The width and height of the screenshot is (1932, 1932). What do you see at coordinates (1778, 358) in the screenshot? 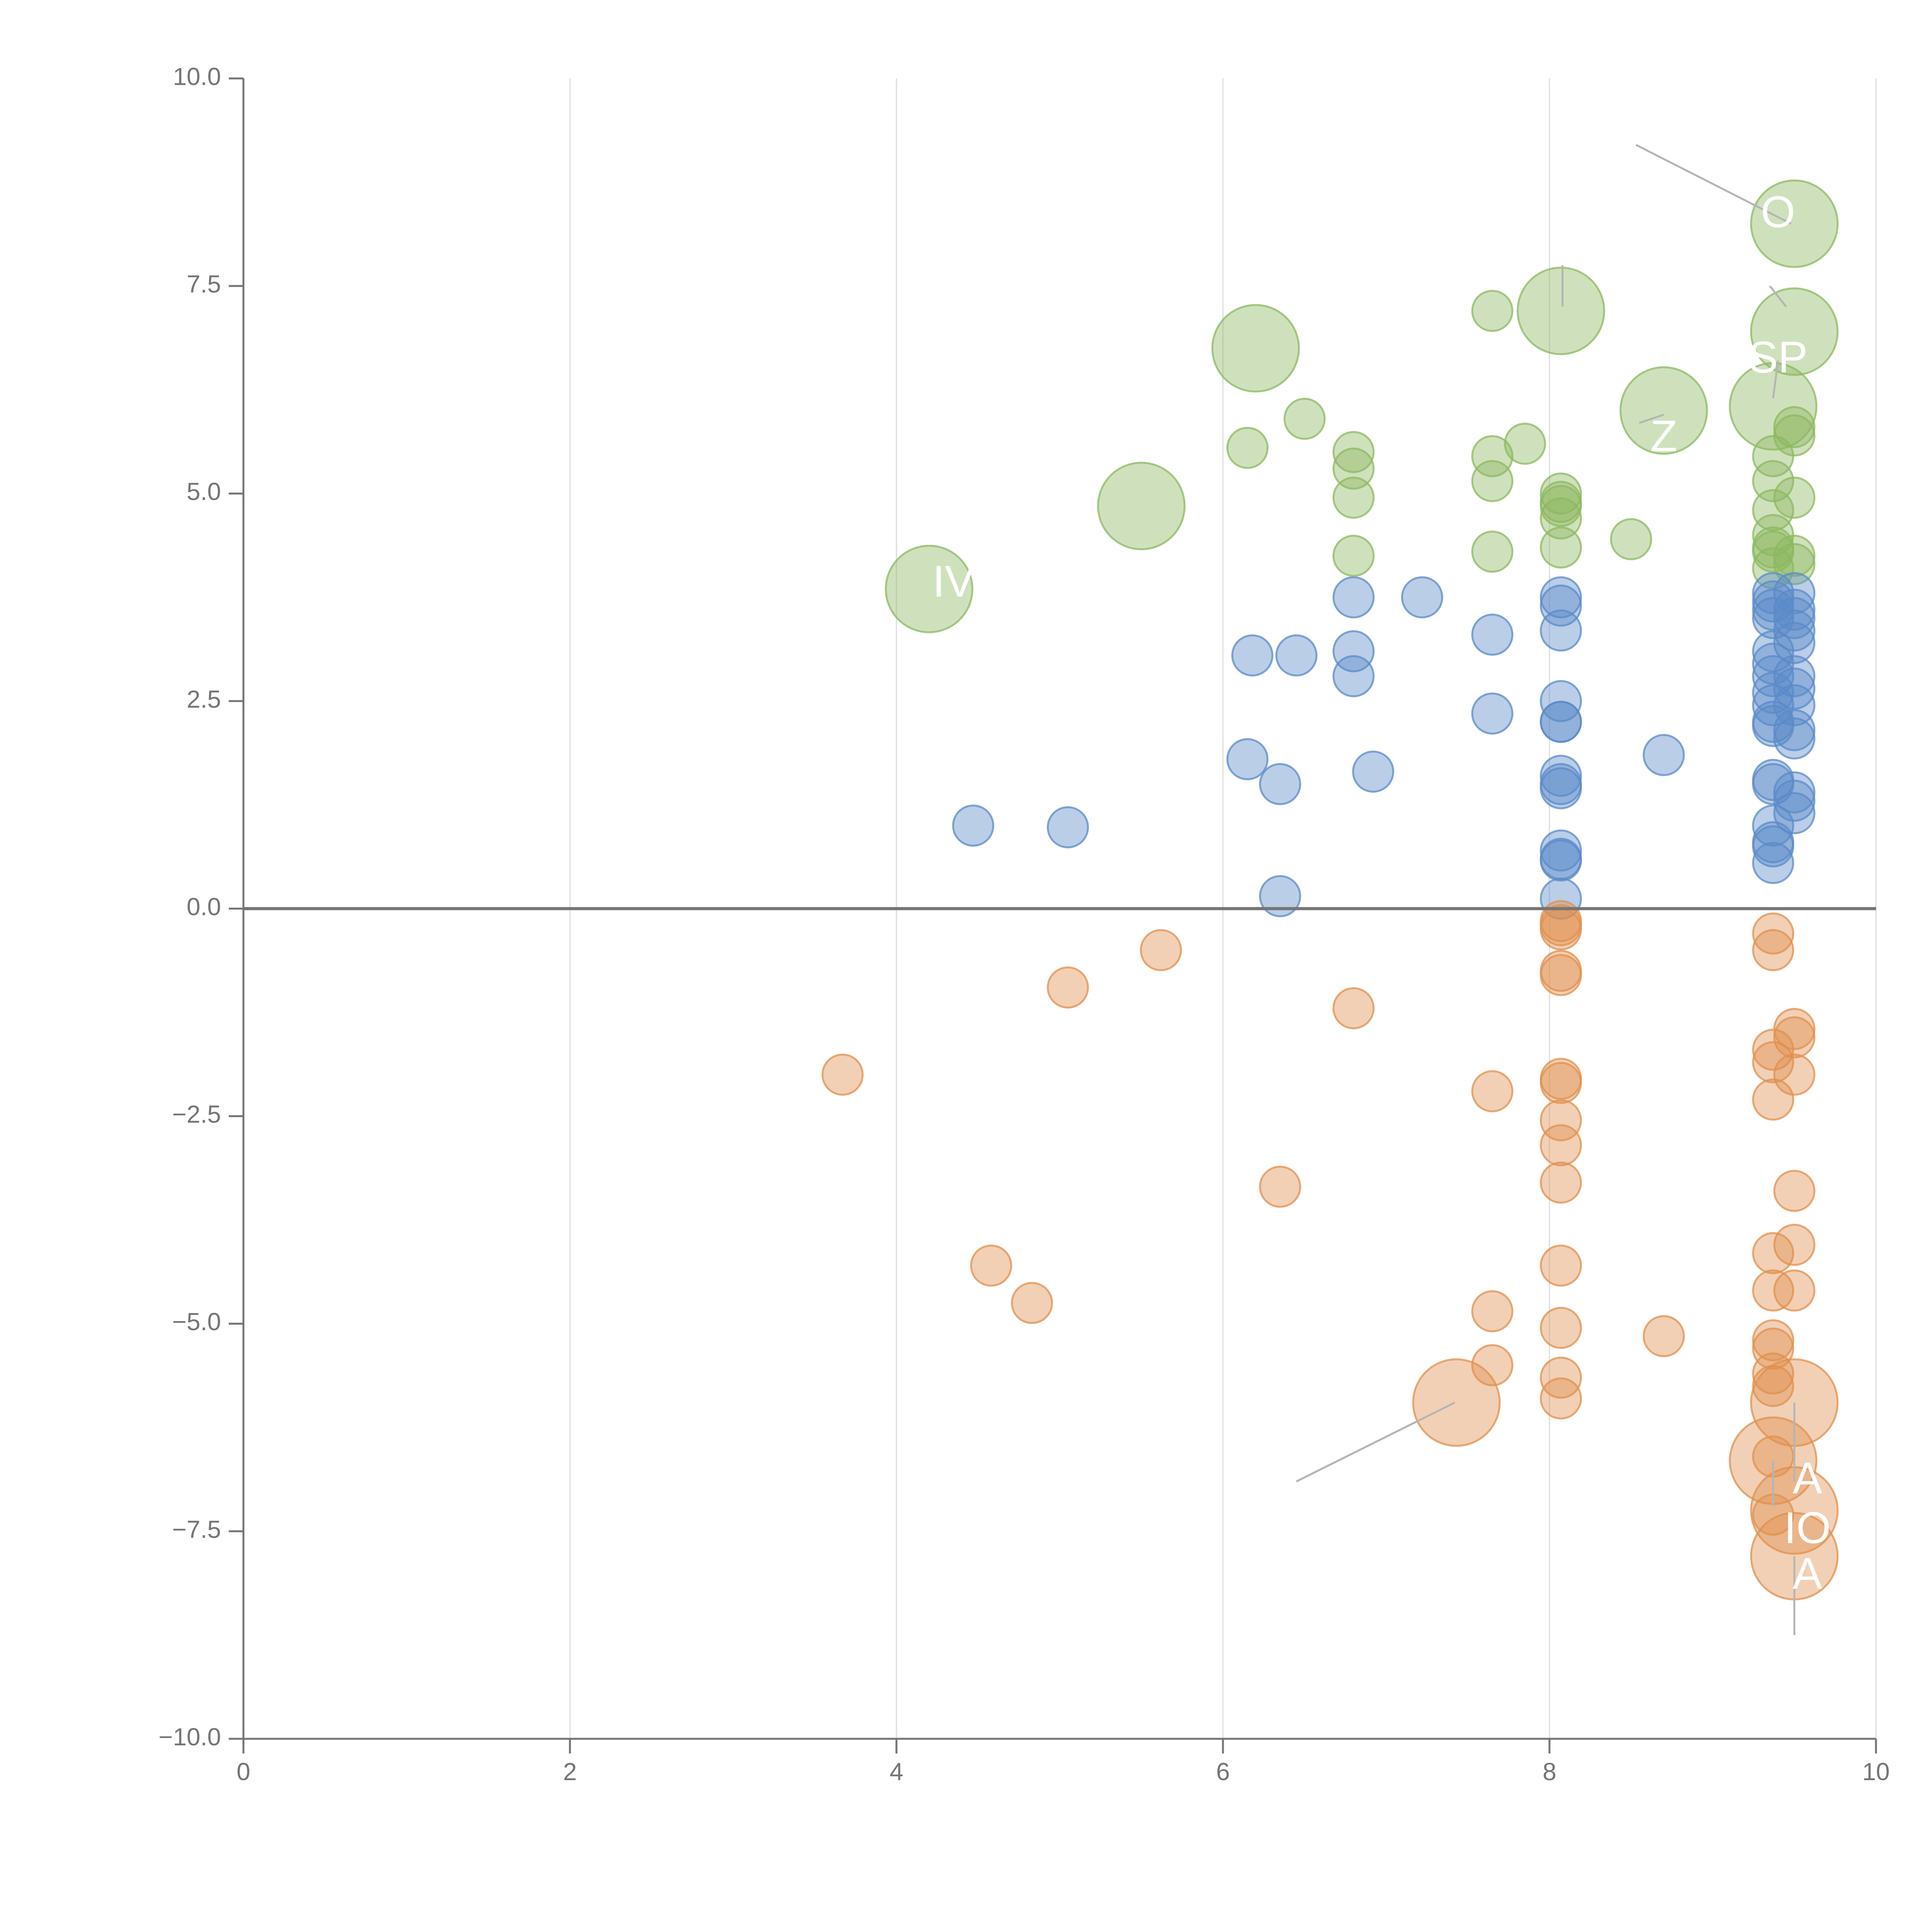
I see `point-label: SP` at bounding box center [1778, 358].